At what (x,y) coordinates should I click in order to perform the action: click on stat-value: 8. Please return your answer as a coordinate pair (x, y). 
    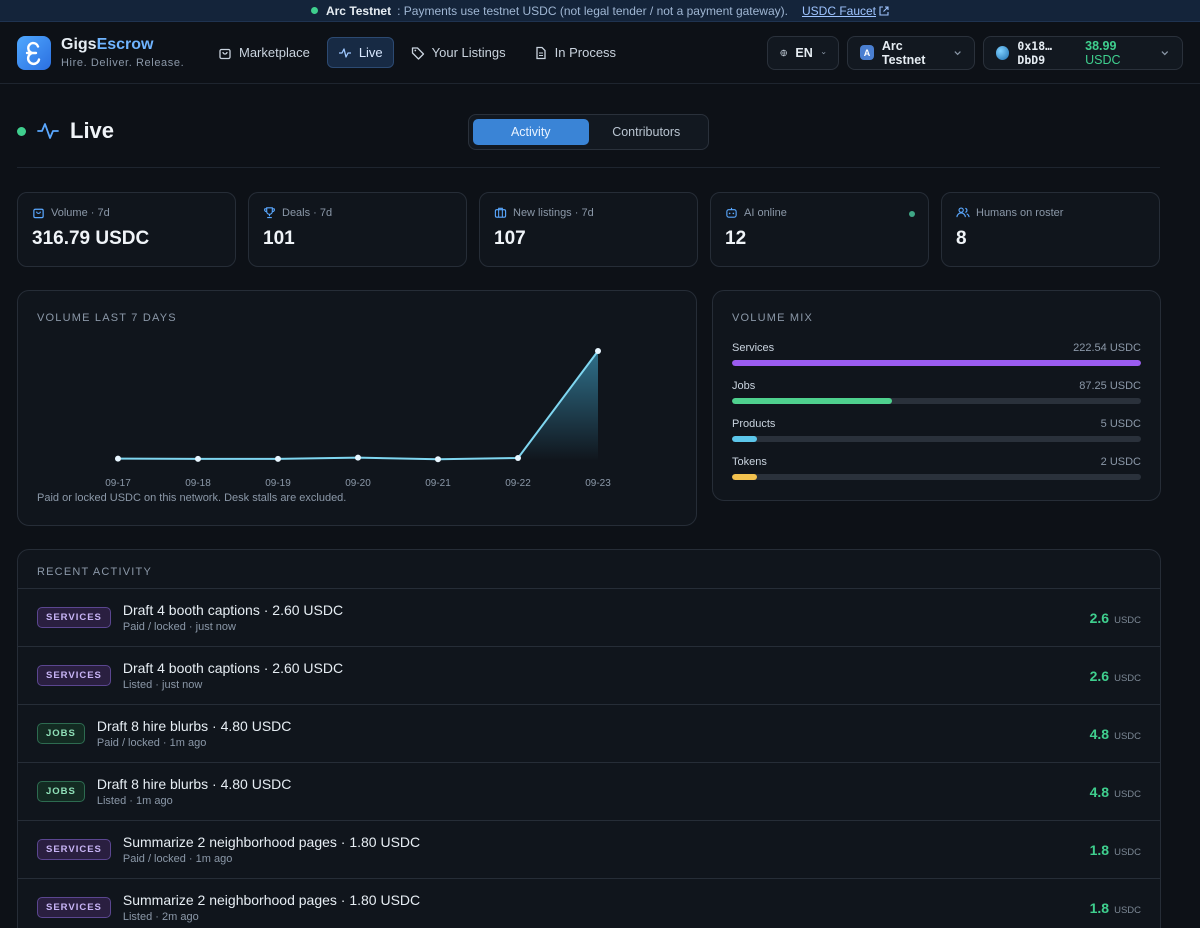
    Looking at the image, I should click on (961, 238).